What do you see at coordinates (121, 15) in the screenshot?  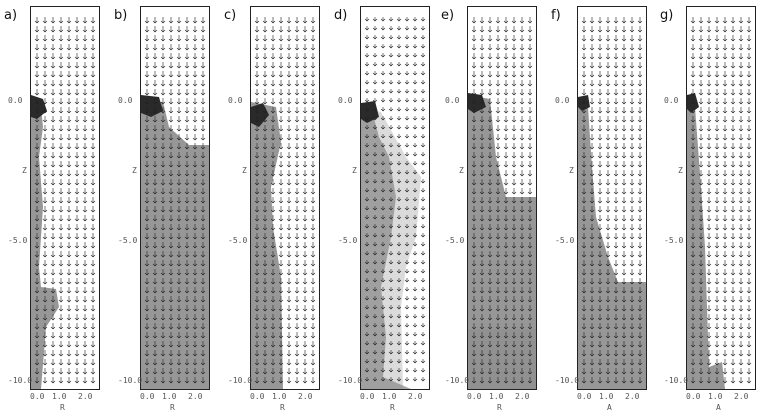 I see `panel-letter-b: b)` at bounding box center [121, 15].